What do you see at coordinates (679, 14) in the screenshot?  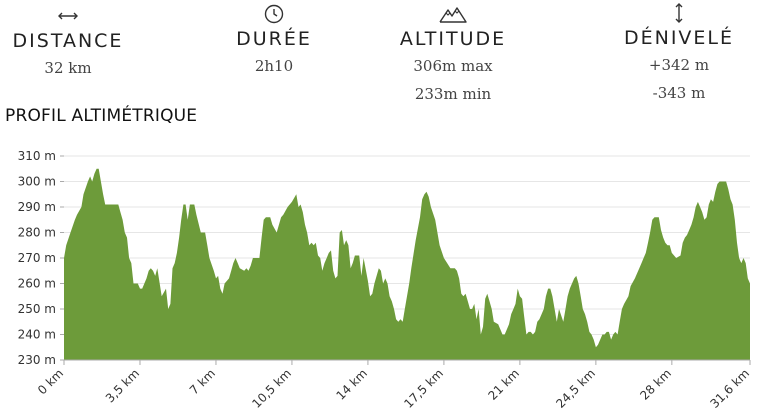 I see `vertical-arrows-icon` at bounding box center [679, 14].